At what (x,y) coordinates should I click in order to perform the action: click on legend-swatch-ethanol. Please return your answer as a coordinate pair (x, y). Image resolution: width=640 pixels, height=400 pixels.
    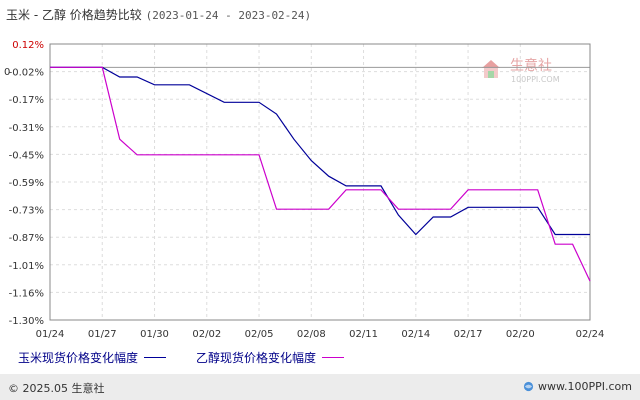
    Looking at the image, I should click on (333, 357).